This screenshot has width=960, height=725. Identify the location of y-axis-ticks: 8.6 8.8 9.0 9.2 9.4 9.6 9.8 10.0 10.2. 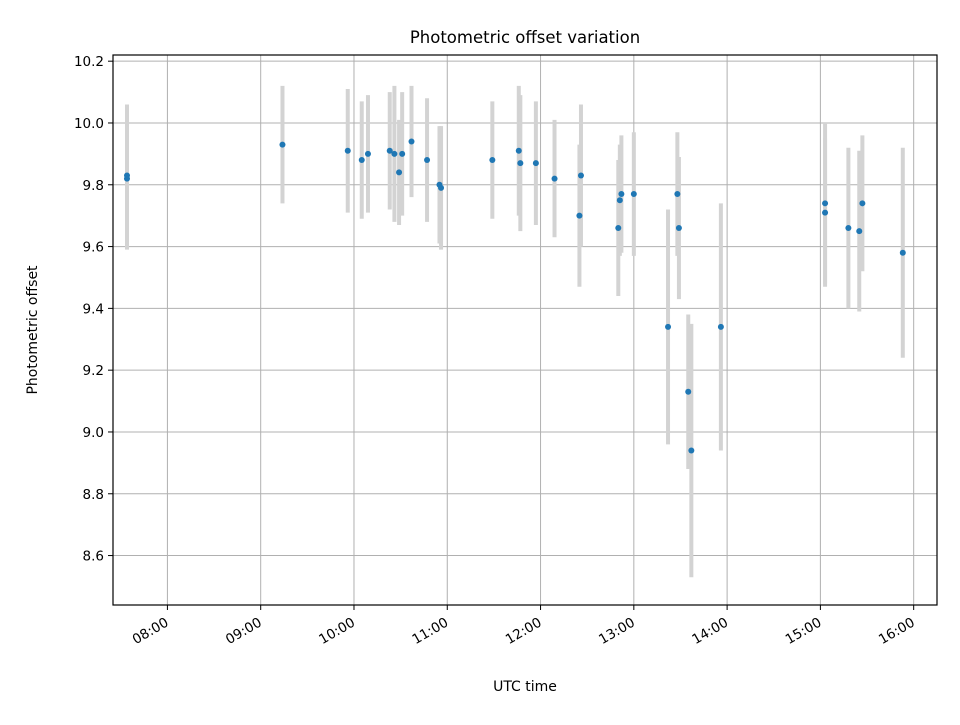
(93, 309).